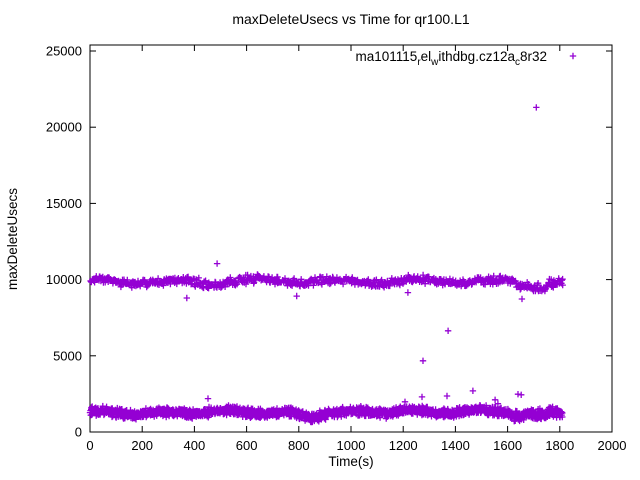 The image size is (640, 480). I want to click on x-tick-label: 0, so click(89, 445).